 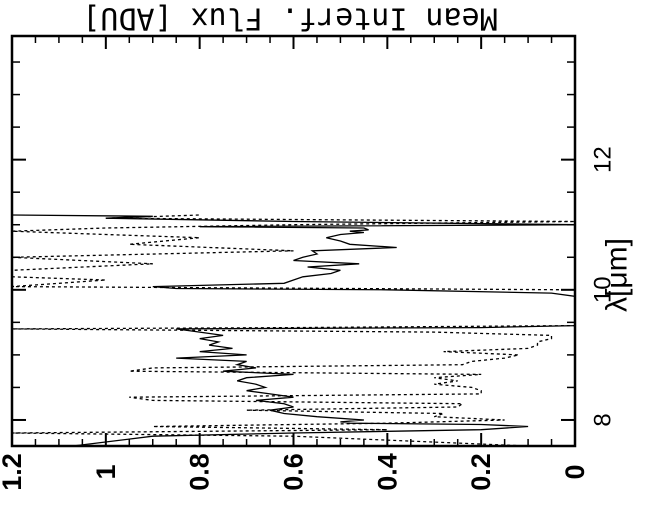 What do you see at coordinates (603, 159) in the screenshot?
I see `lambda-tick-label-2: 12` at bounding box center [603, 159].